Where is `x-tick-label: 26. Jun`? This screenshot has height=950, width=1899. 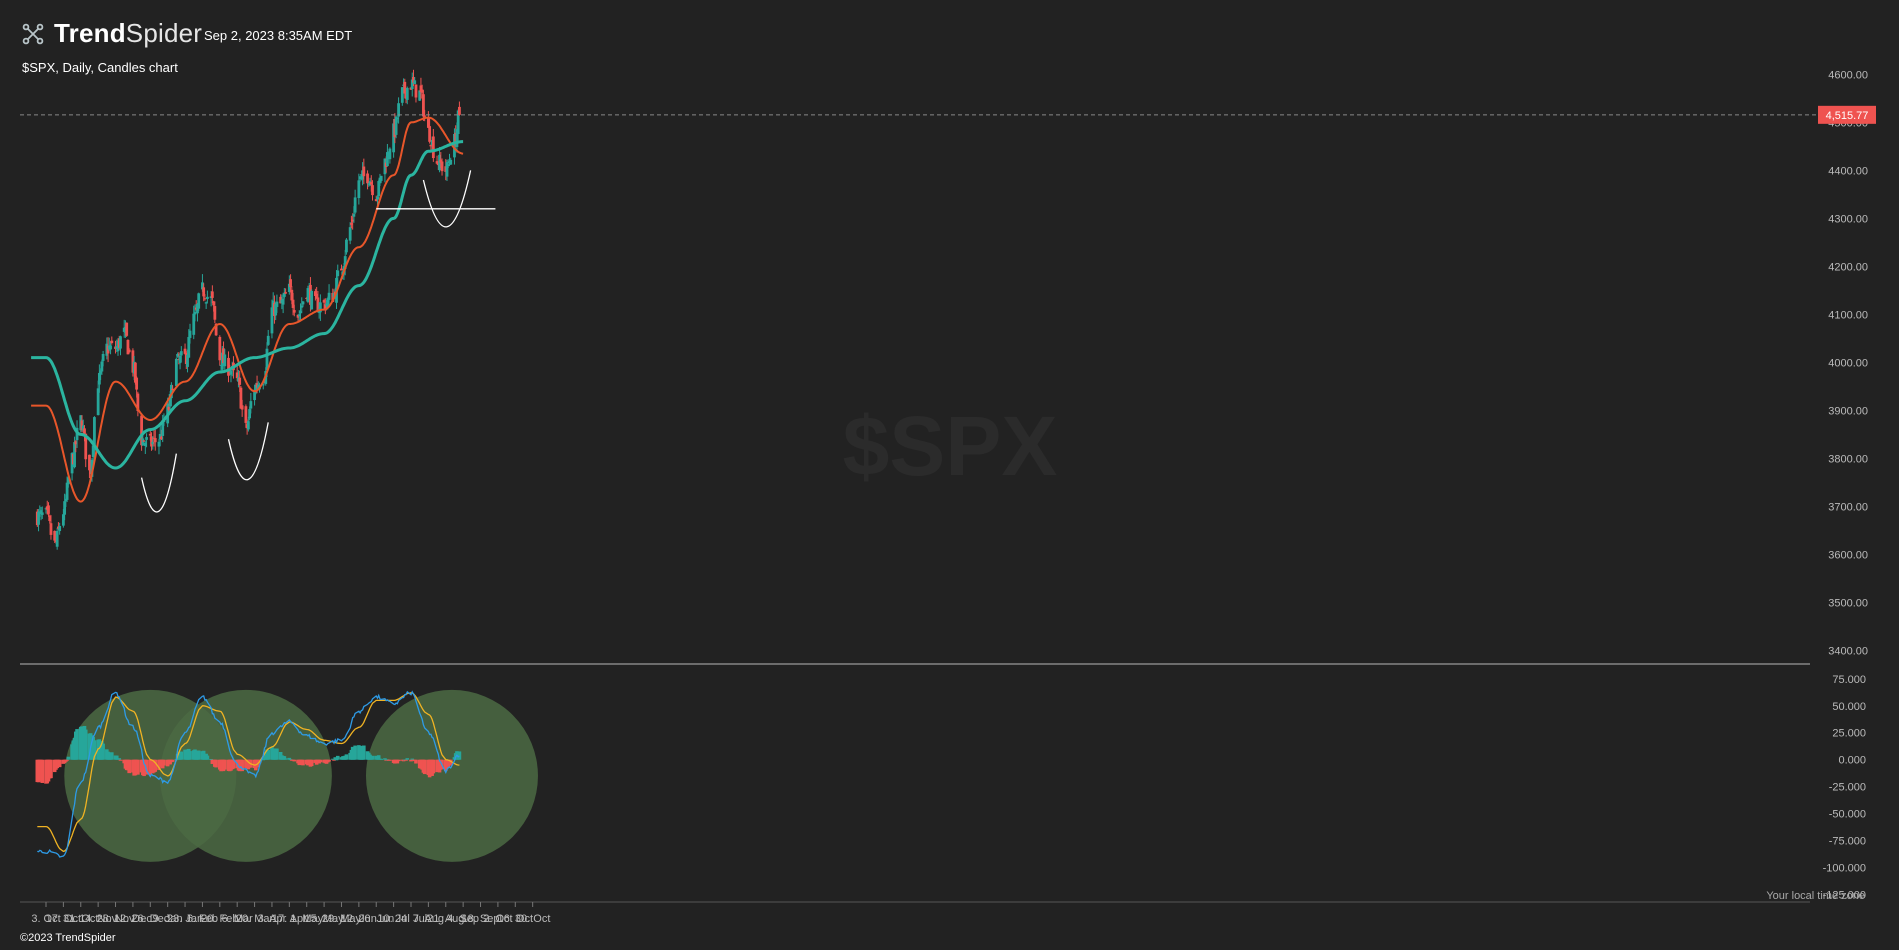
x-tick-label: 26. Jun is located at coordinates (376, 919).